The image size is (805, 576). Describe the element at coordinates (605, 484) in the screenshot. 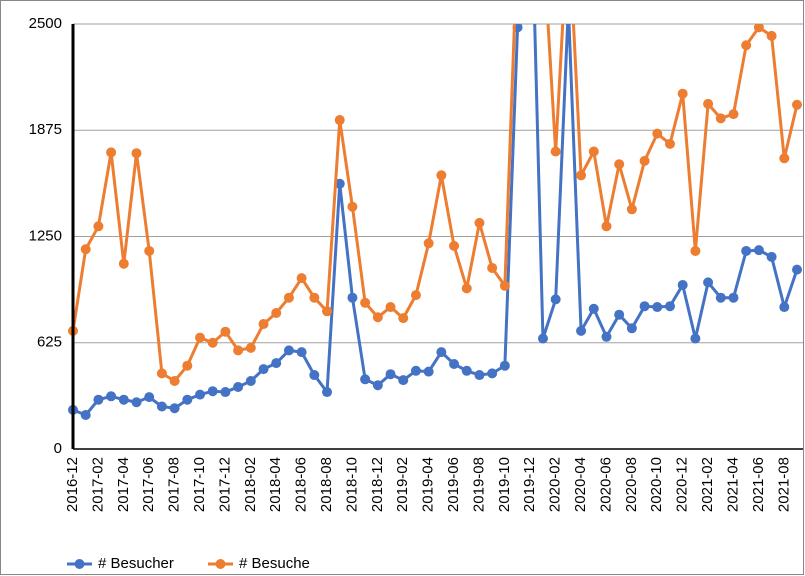

I see `x-tick-label: 2020-06` at that location.